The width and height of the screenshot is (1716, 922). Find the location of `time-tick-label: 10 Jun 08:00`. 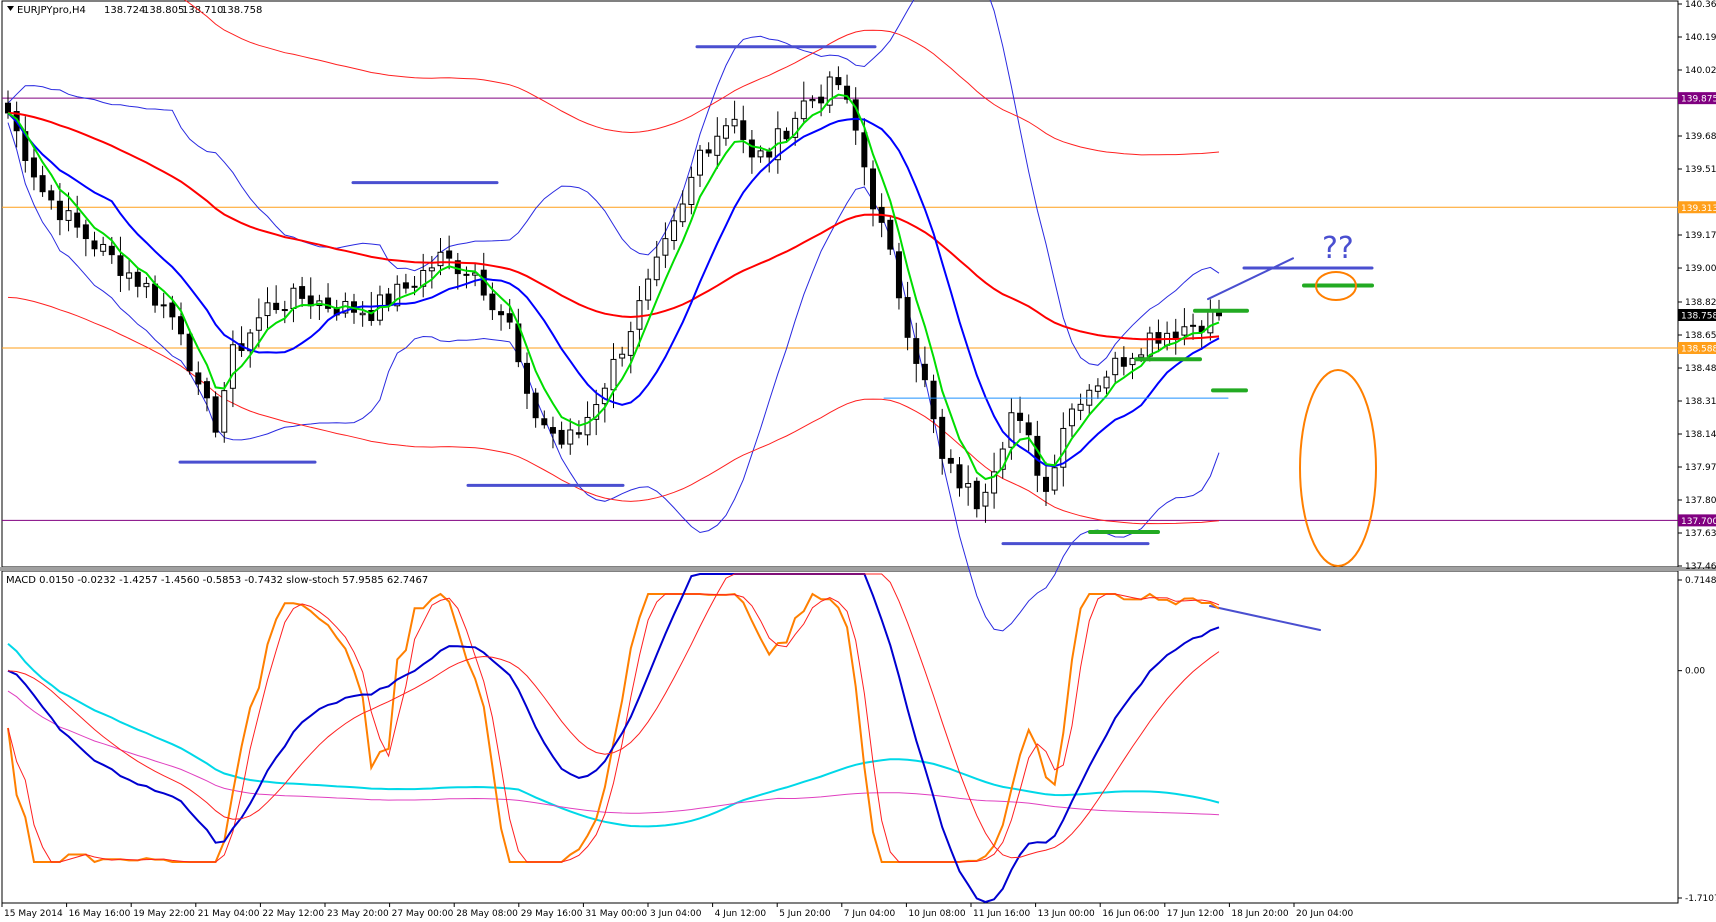

time-tick-label: 10 Jun 08:00 is located at coordinates (936, 914).